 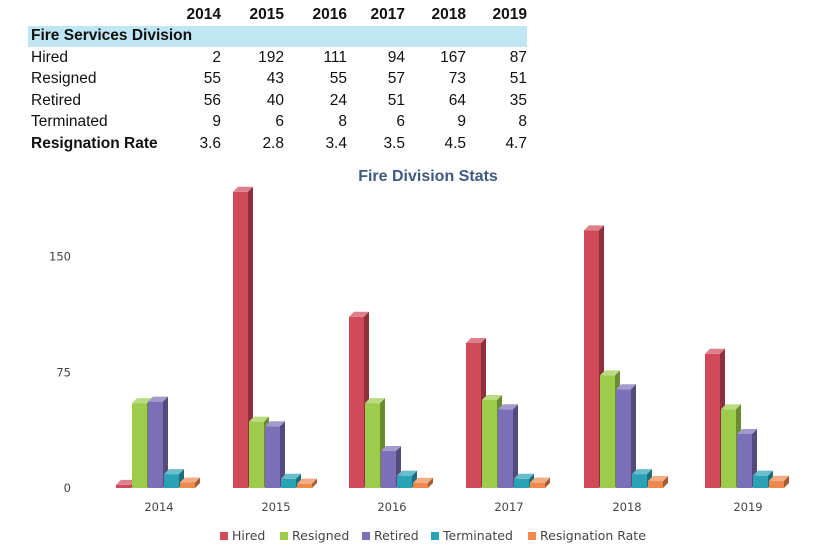 I want to click on table-cell: 35, so click(x=518, y=100).